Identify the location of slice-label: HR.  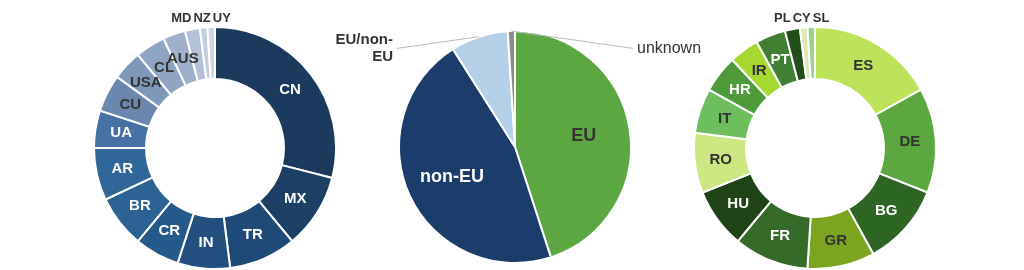
(740, 88).